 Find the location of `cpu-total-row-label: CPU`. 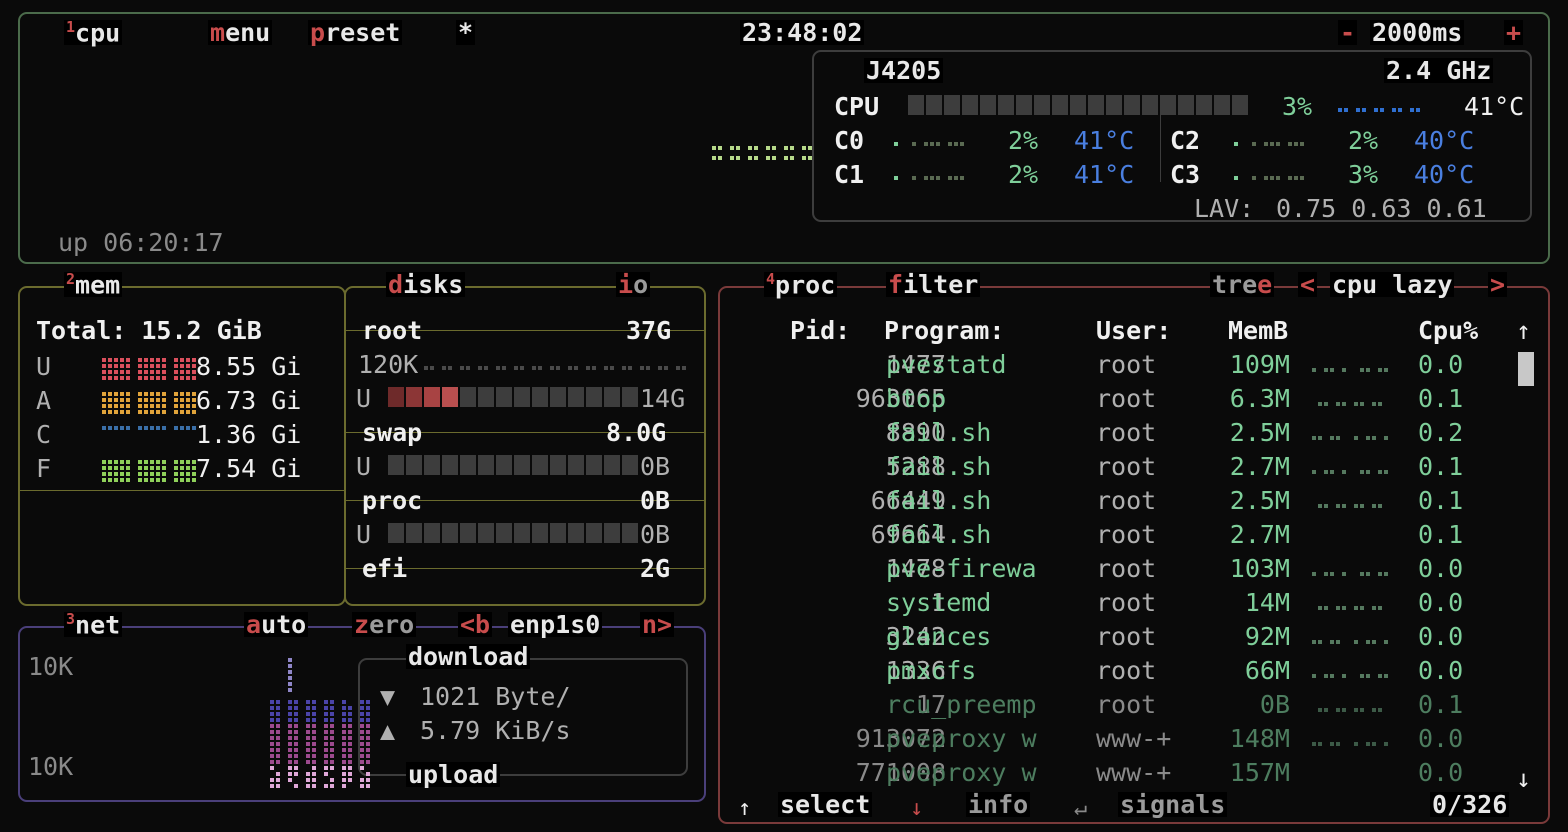

cpu-total-row-label: CPU is located at coordinates (857, 106).